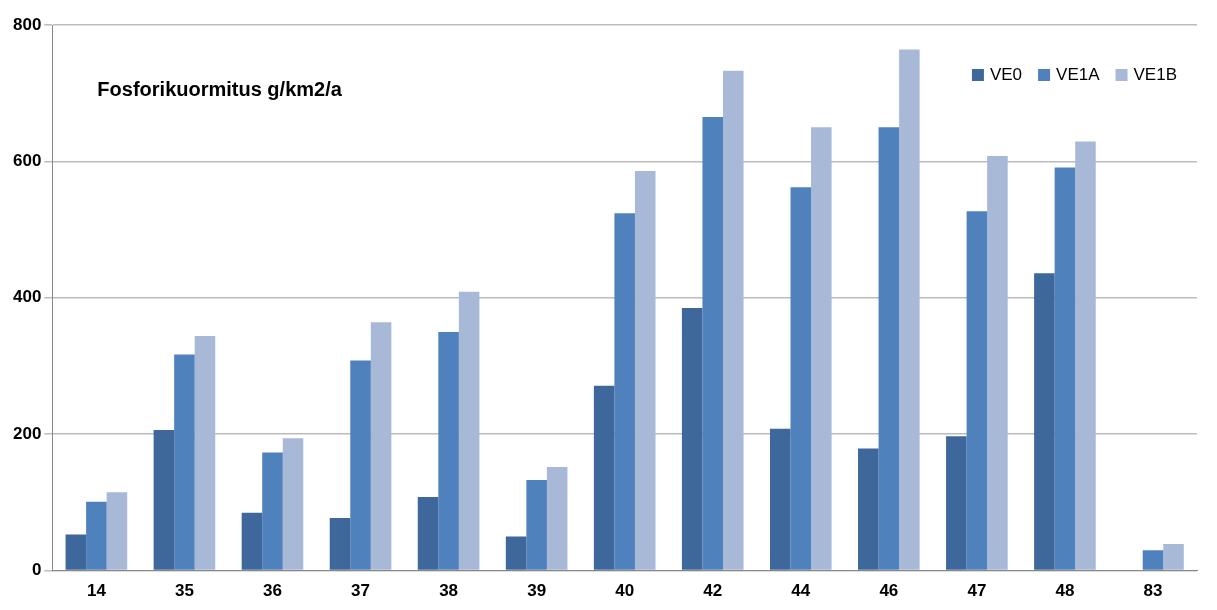  I want to click on x-tick-label: 83, so click(1153, 591).